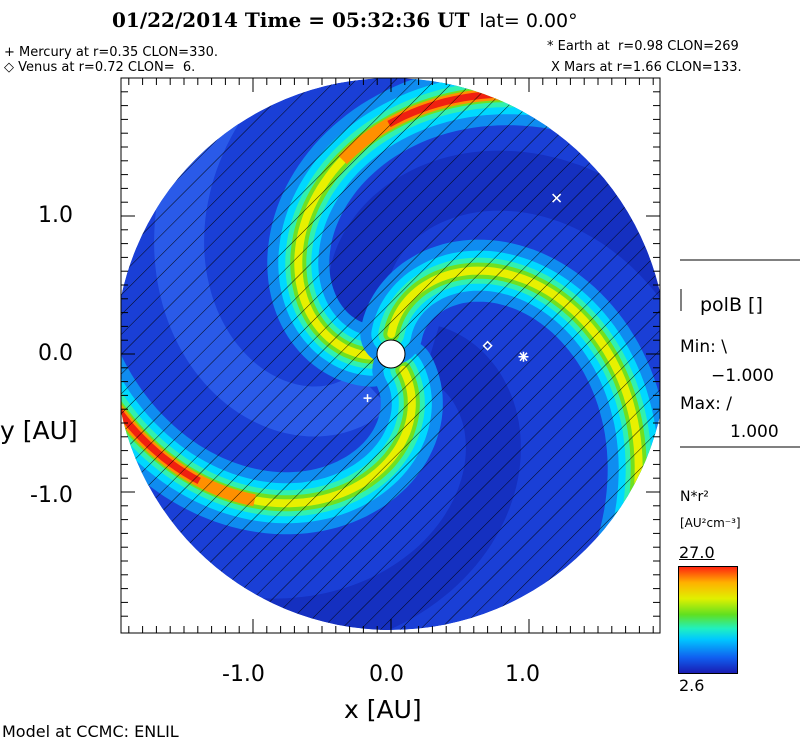 This screenshot has width=800, height=746. What do you see at coordinates (754, 432) in the screenshot?
I see `max-value: 1.000` at bounding box center [754, 432].